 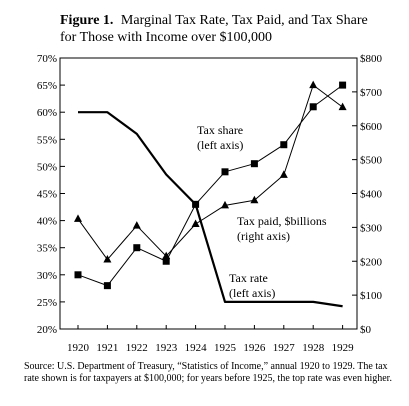 I want to click on left-tick-label: 50%, so click(x=47, y=167).